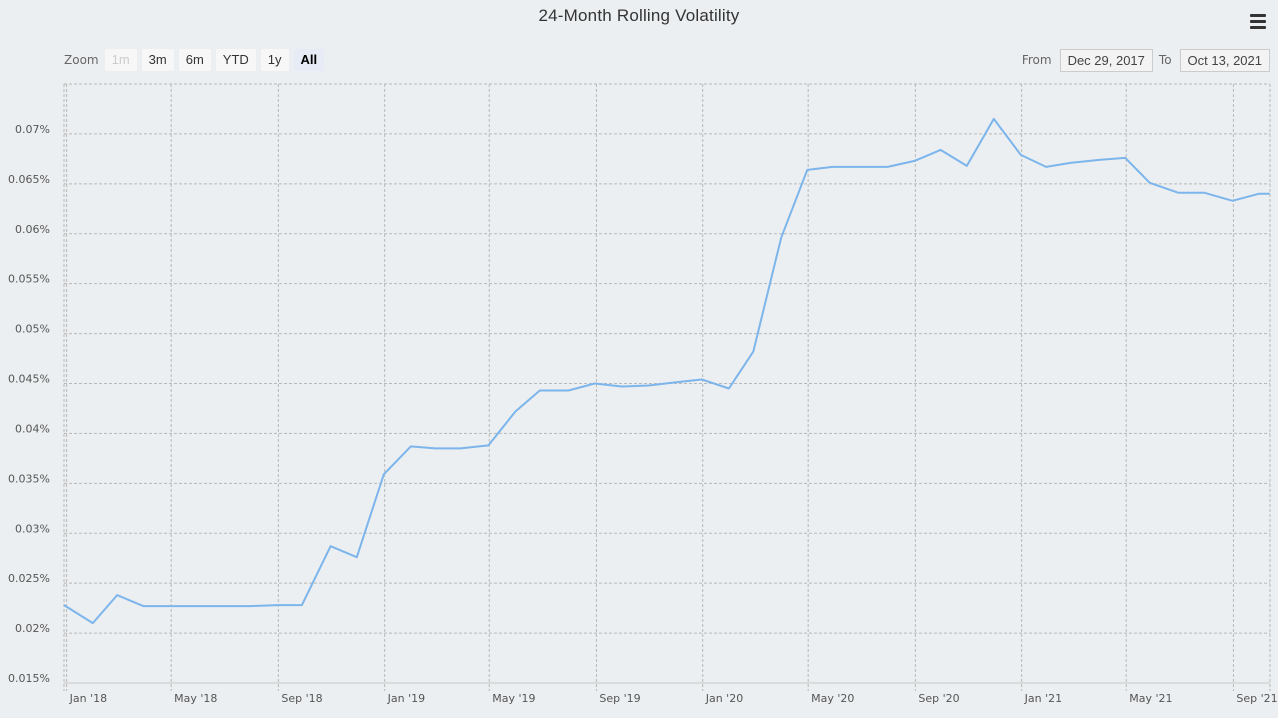  I want to click on chart-title: 24-Month Rolling Volatility, so click(639, 15).